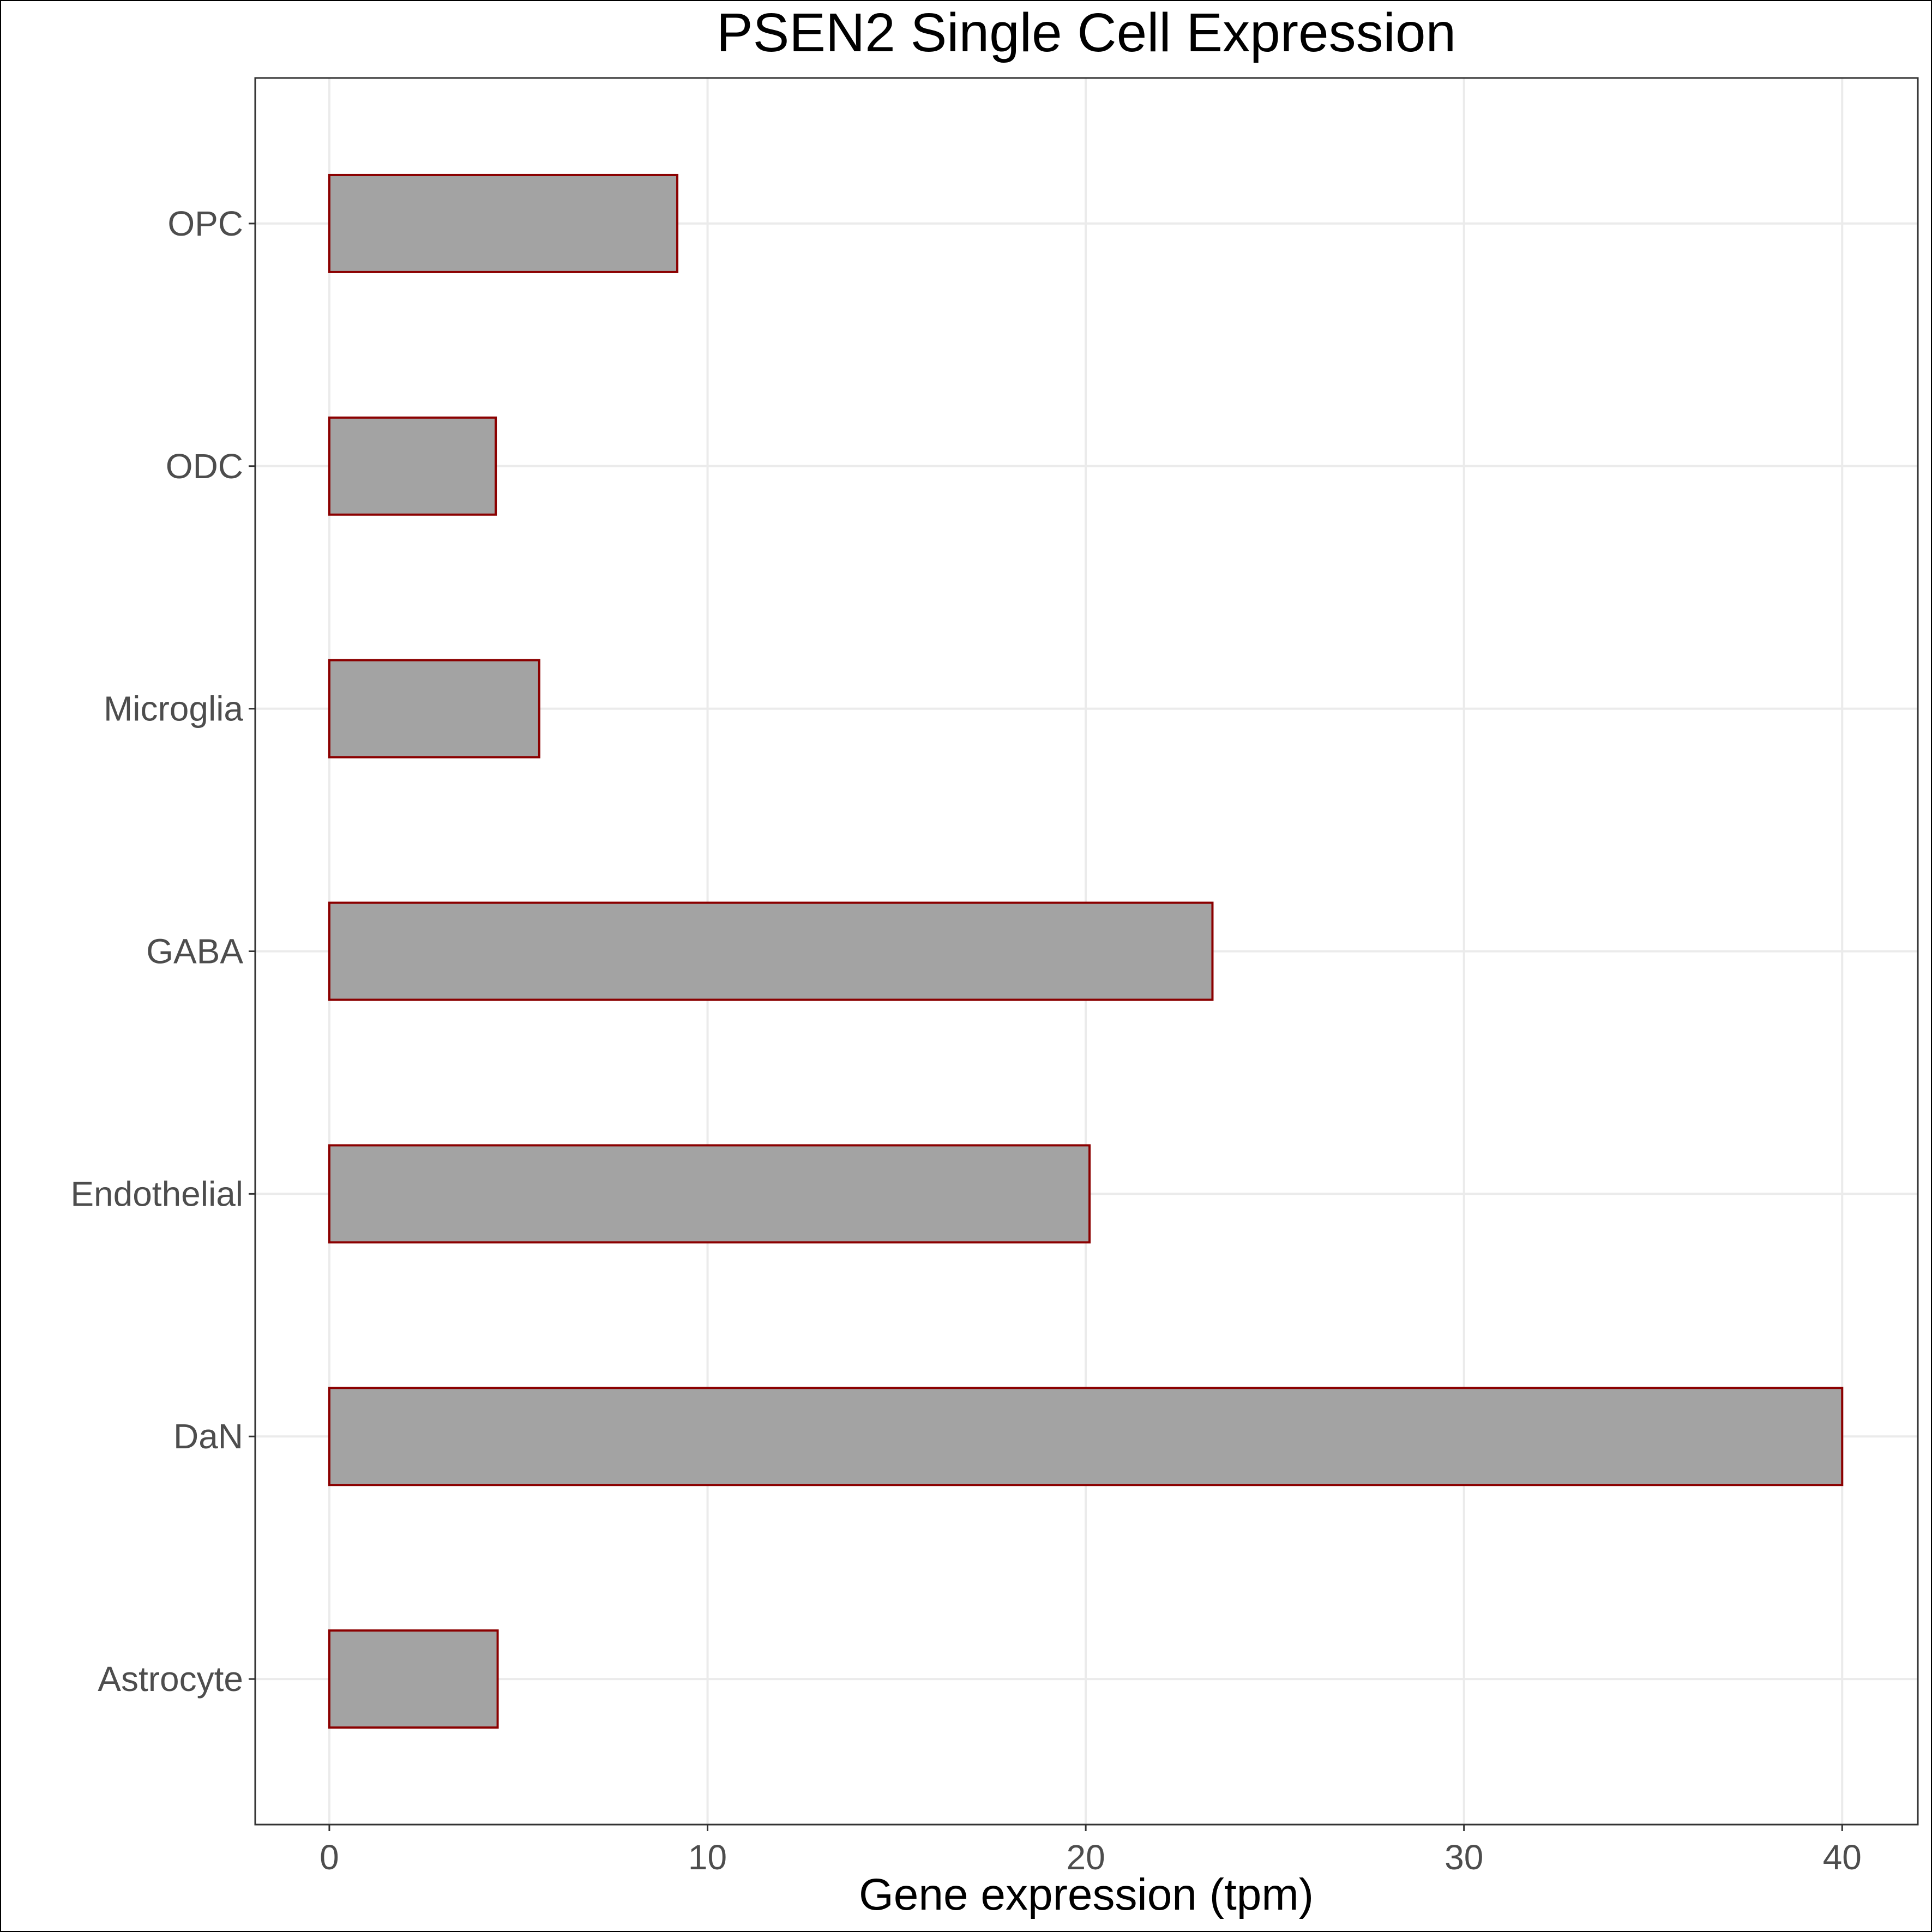 The image size is (1932, 1932). Describe the element at coordinates (205, 223) in the screenshot. I see `y-tick-label: OPC` at that location.